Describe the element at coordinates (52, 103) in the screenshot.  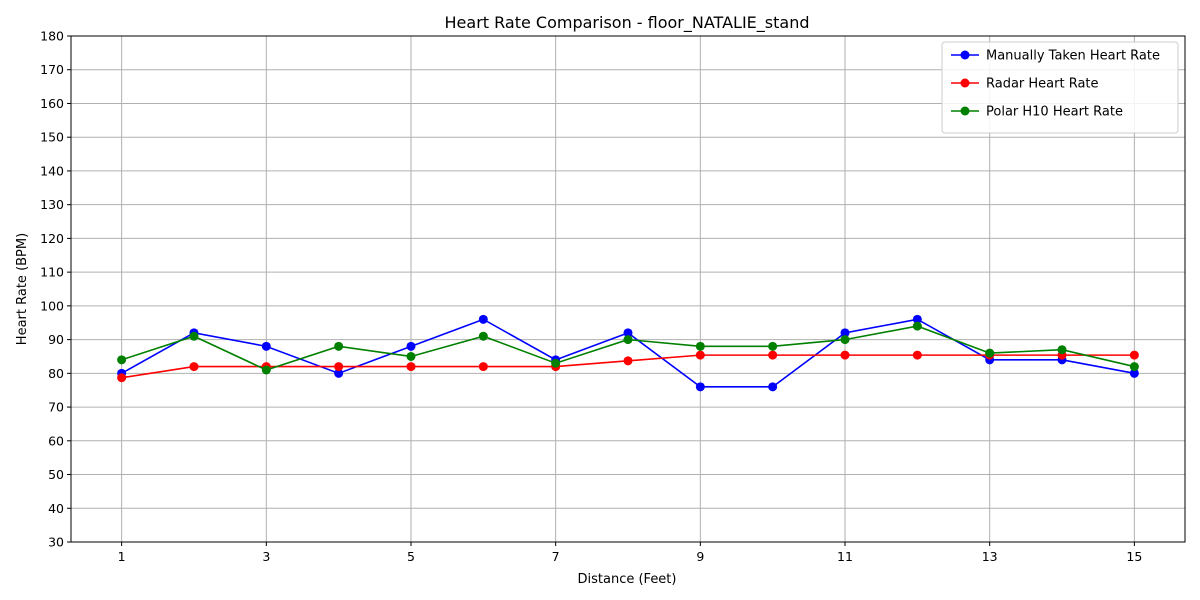
I see `y-tick-label: 160` at that location.